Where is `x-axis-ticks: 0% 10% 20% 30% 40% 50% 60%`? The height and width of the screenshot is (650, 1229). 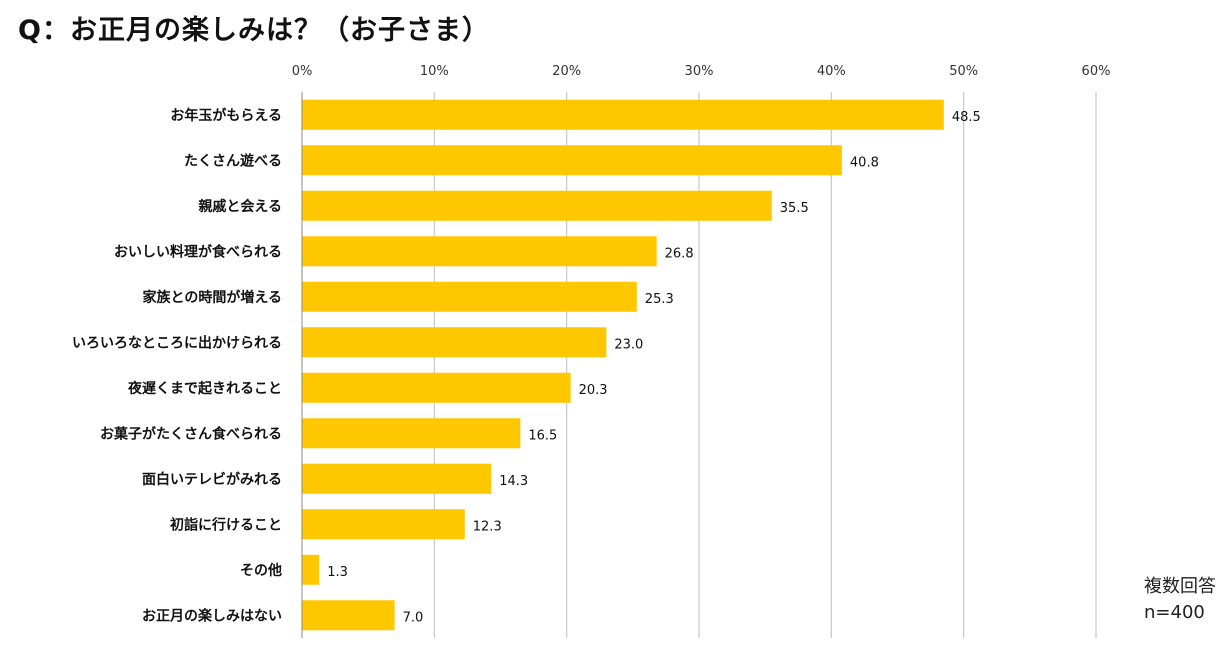 x-axis-ticks: 0% 10% 20% 30% 40% 50% 60% is located at coordinates (701, 71).